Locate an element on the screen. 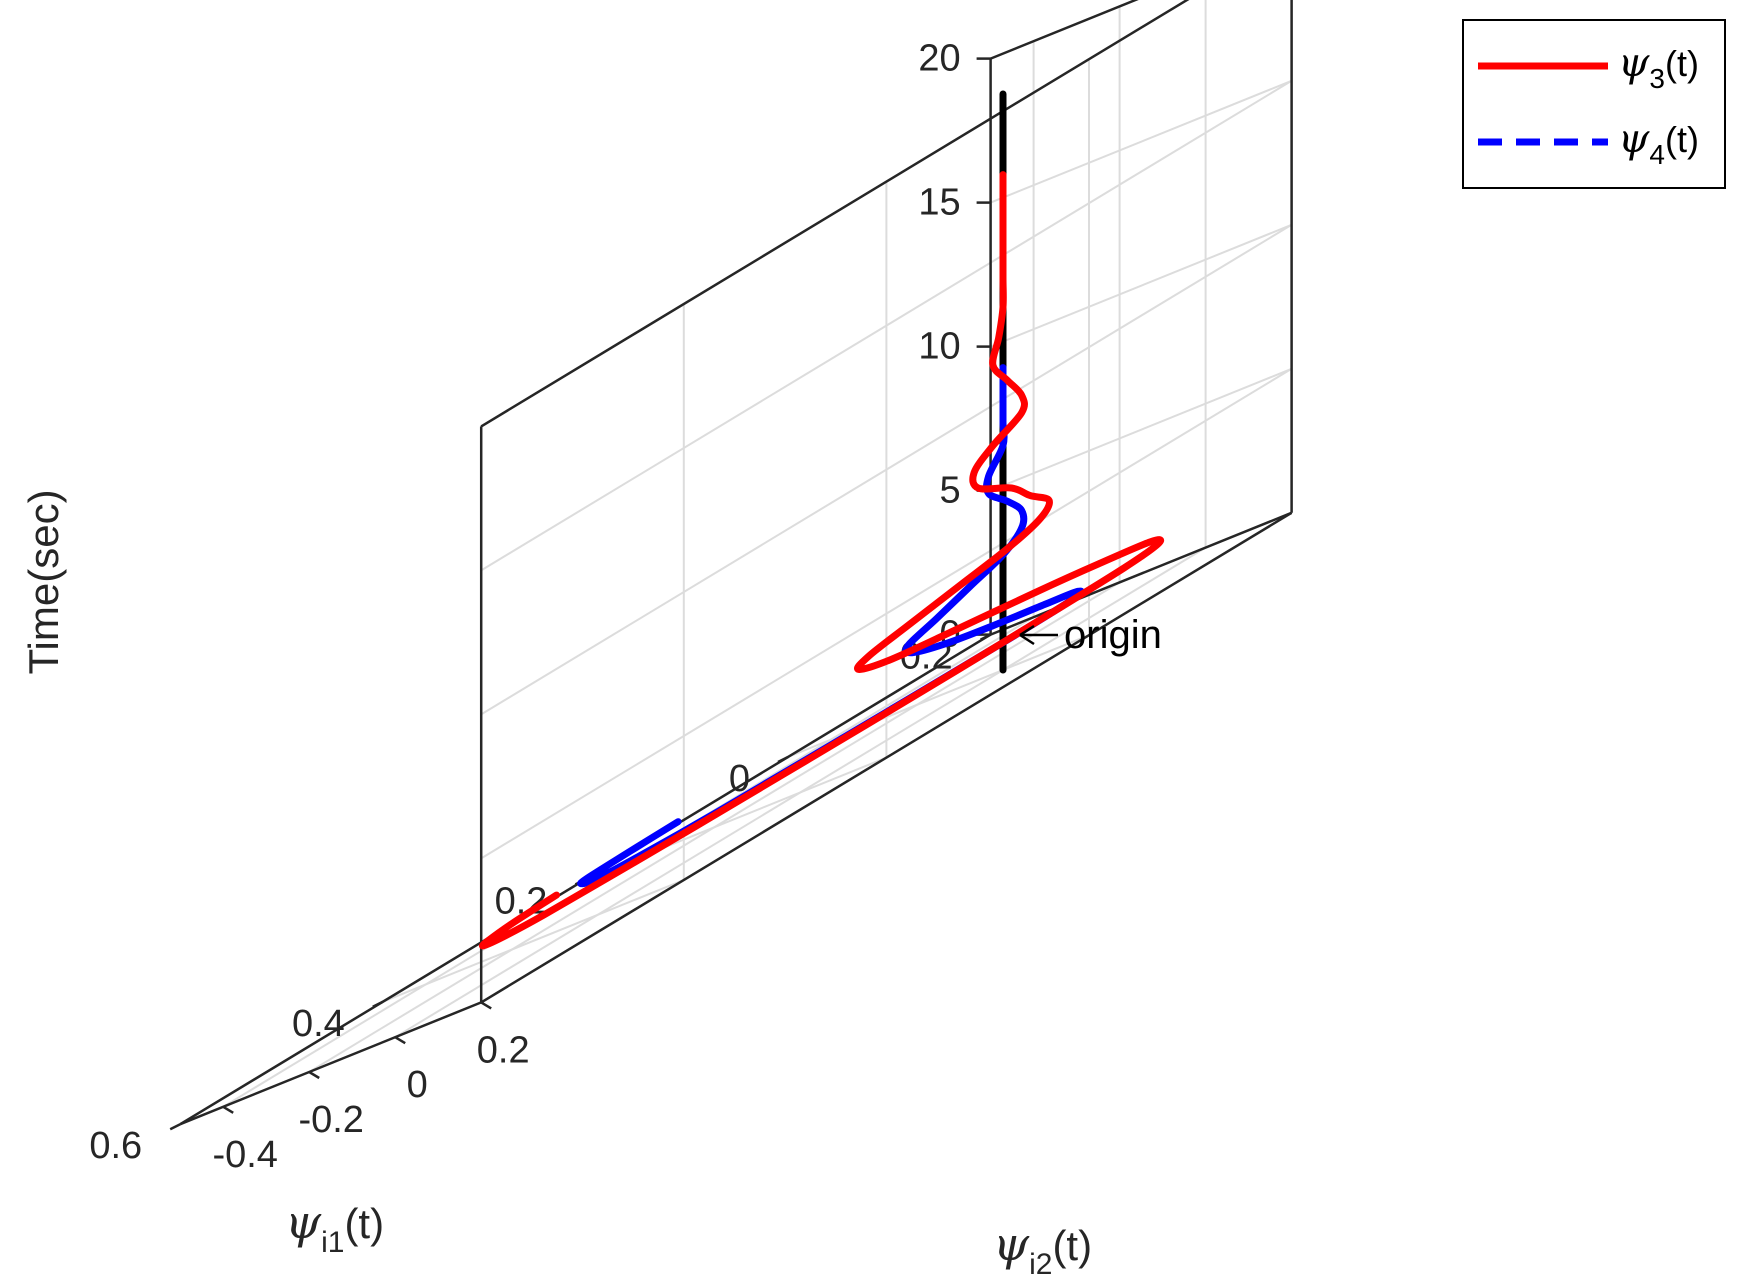 The width and height of the screenshot is (1741, 1288). y-tick-label: 0 is located at coordinates (417, 1085).